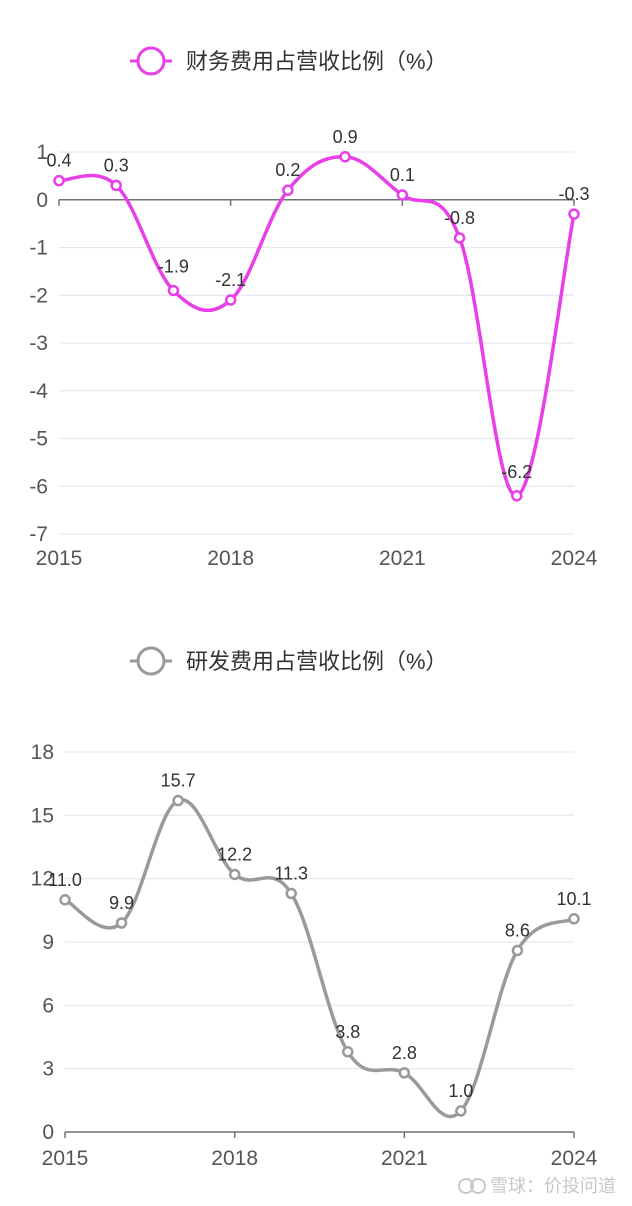 This screenshot has height=1206, width=632. I want to click on data-label: 9.9, so click(121, 903).